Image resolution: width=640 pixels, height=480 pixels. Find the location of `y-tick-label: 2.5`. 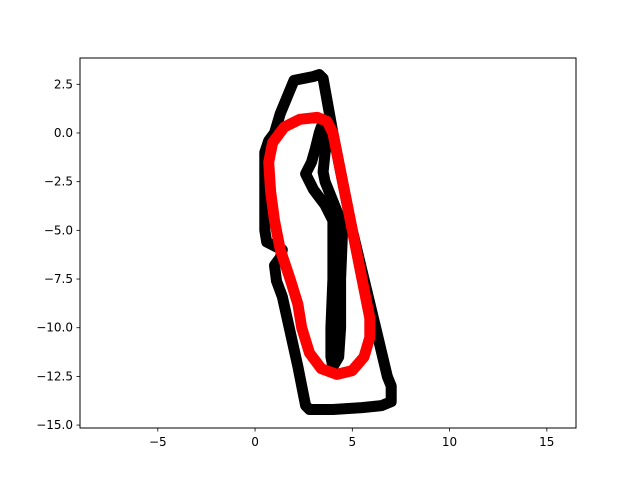

y-tick-label: 2.5 is located at coordinates (63, 84).